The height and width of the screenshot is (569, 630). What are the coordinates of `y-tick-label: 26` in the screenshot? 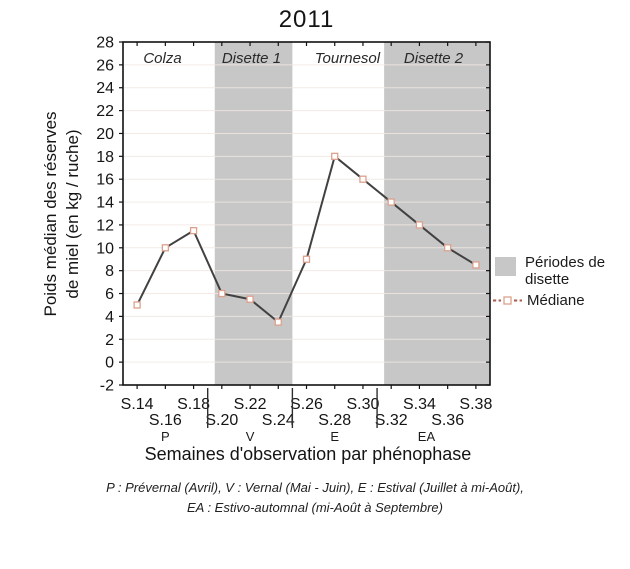 It's located at (105, 65).